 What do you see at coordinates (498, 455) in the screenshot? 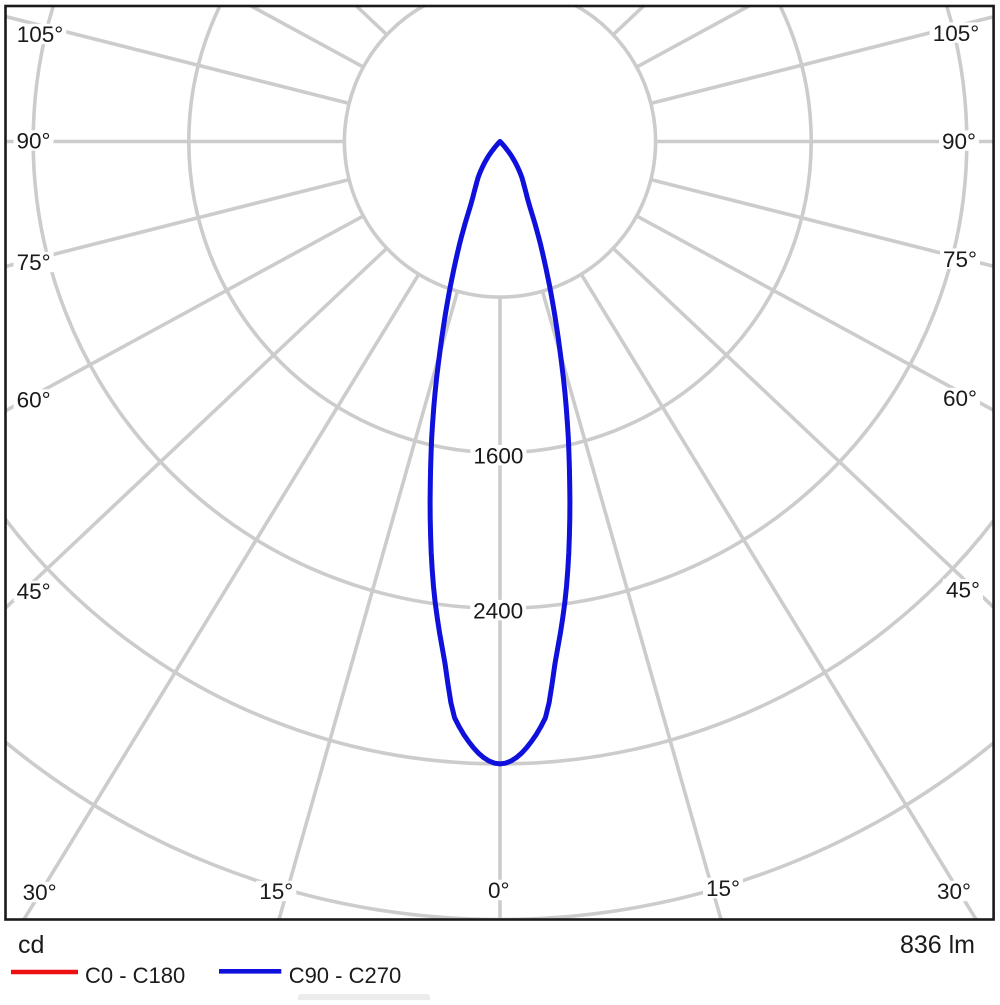
I see `svg-text: 1600` at bounding box center [498, 455].